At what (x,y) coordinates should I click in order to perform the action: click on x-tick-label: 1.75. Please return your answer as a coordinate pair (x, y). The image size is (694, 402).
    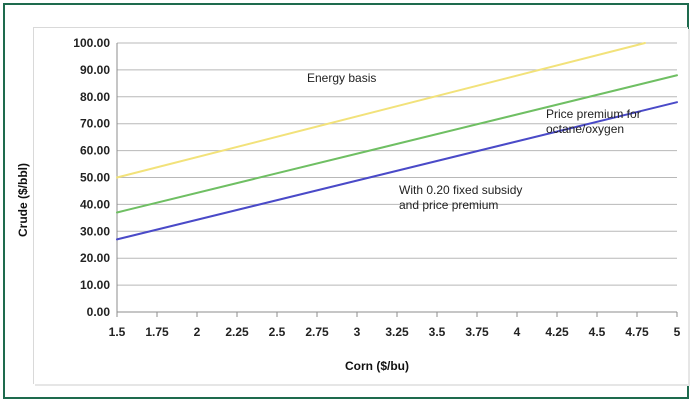
    Looking at the image, I should click on (157, 332).